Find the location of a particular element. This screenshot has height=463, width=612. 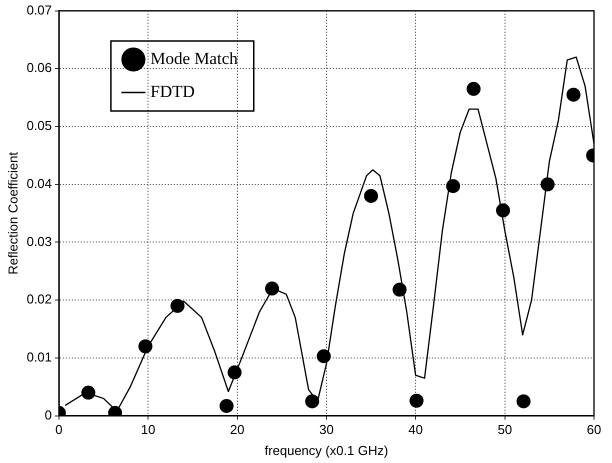

y-tick-label: 0.06 is located at coordinates (39, 68).